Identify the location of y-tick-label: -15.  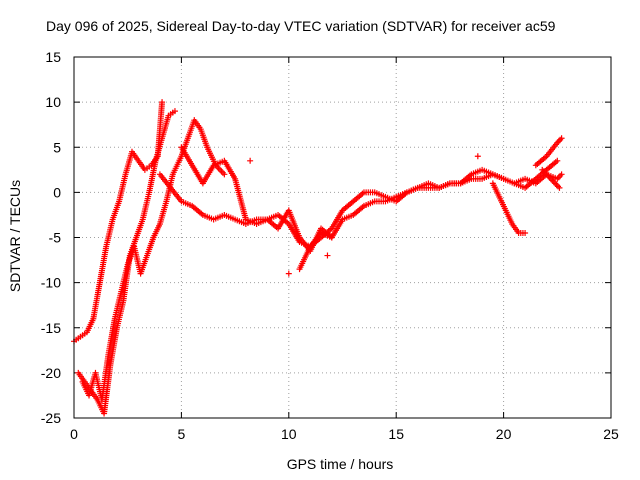
(51, 328).